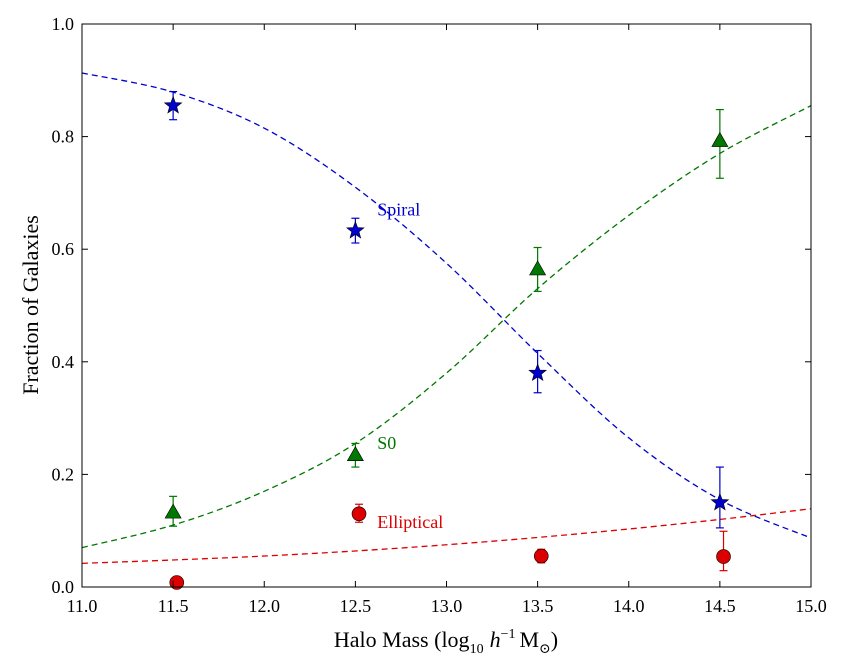 Image resolution: width=849 pixels, height=668 pixels. I want to click on x-axis-title-close: ), so click(554, 639).